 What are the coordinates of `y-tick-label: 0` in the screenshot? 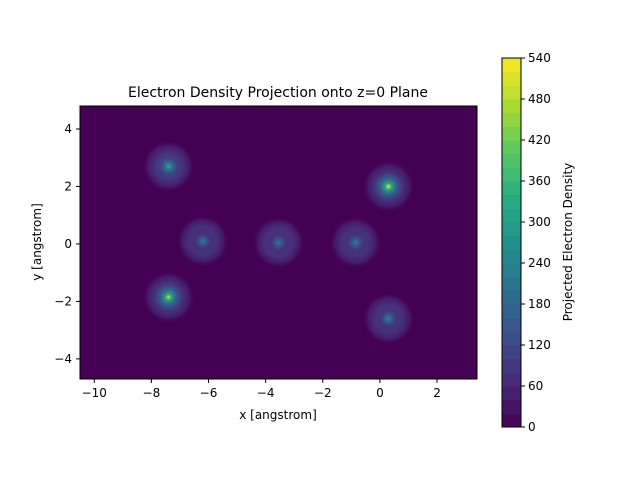 It's located at (68, 244).